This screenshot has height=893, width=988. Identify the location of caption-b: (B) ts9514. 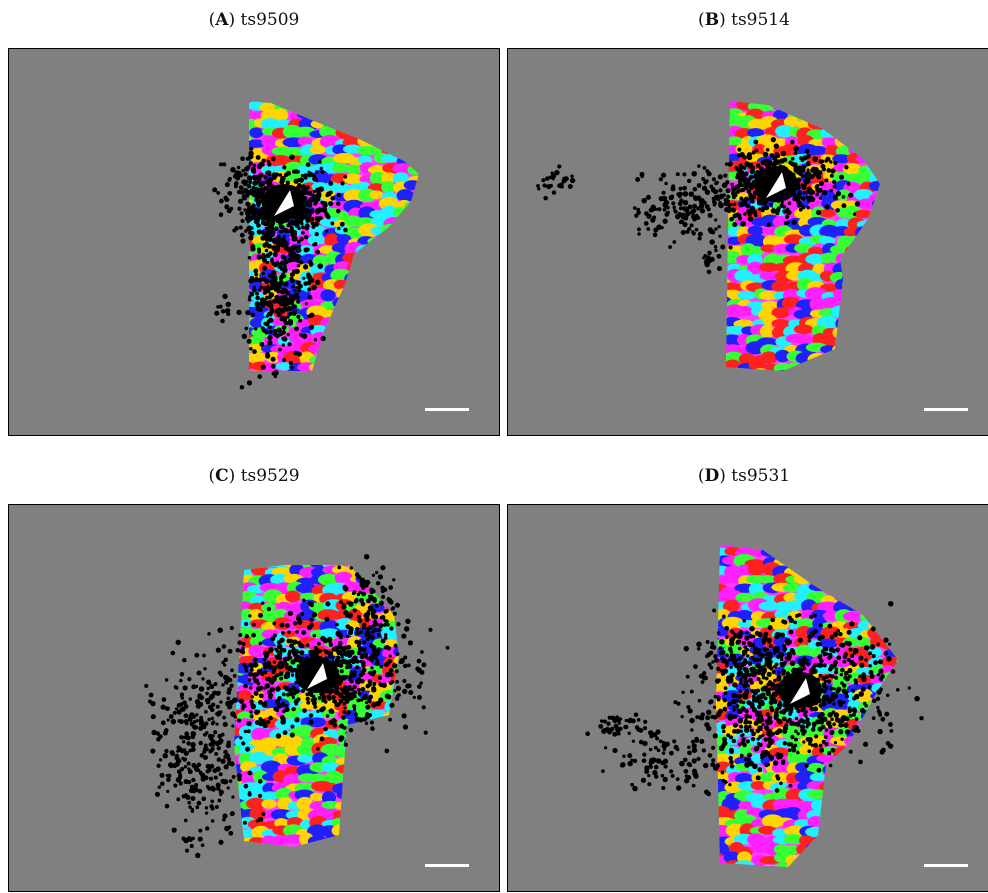
(743, 20).